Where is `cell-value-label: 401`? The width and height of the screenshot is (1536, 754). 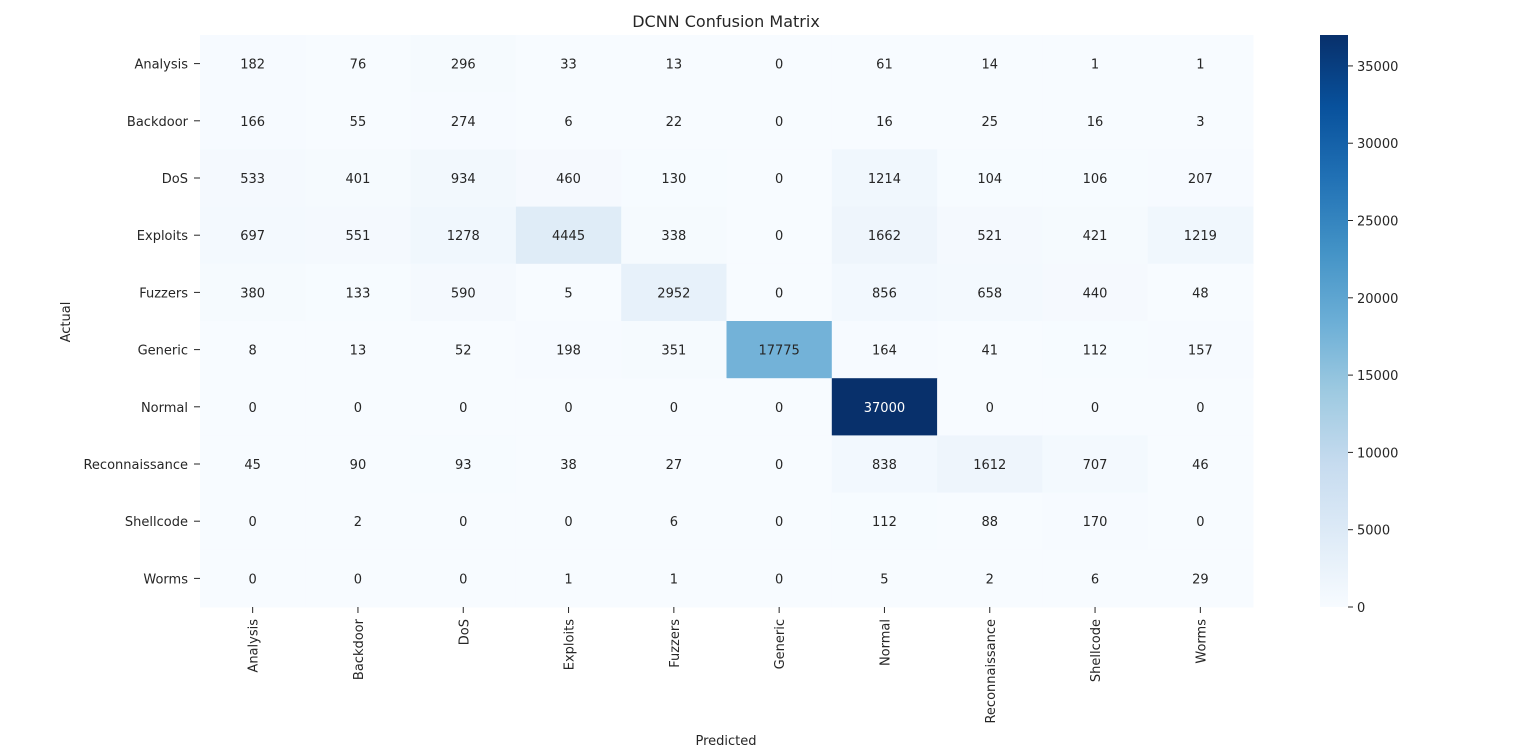
cell-value-label: 401 is located at coordinates (358, 179).